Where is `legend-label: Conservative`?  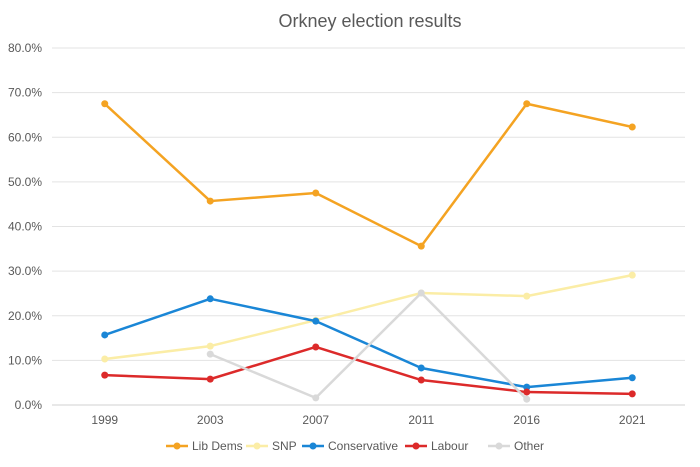 legend-label: Conservative is located at coordinates (363, 446).